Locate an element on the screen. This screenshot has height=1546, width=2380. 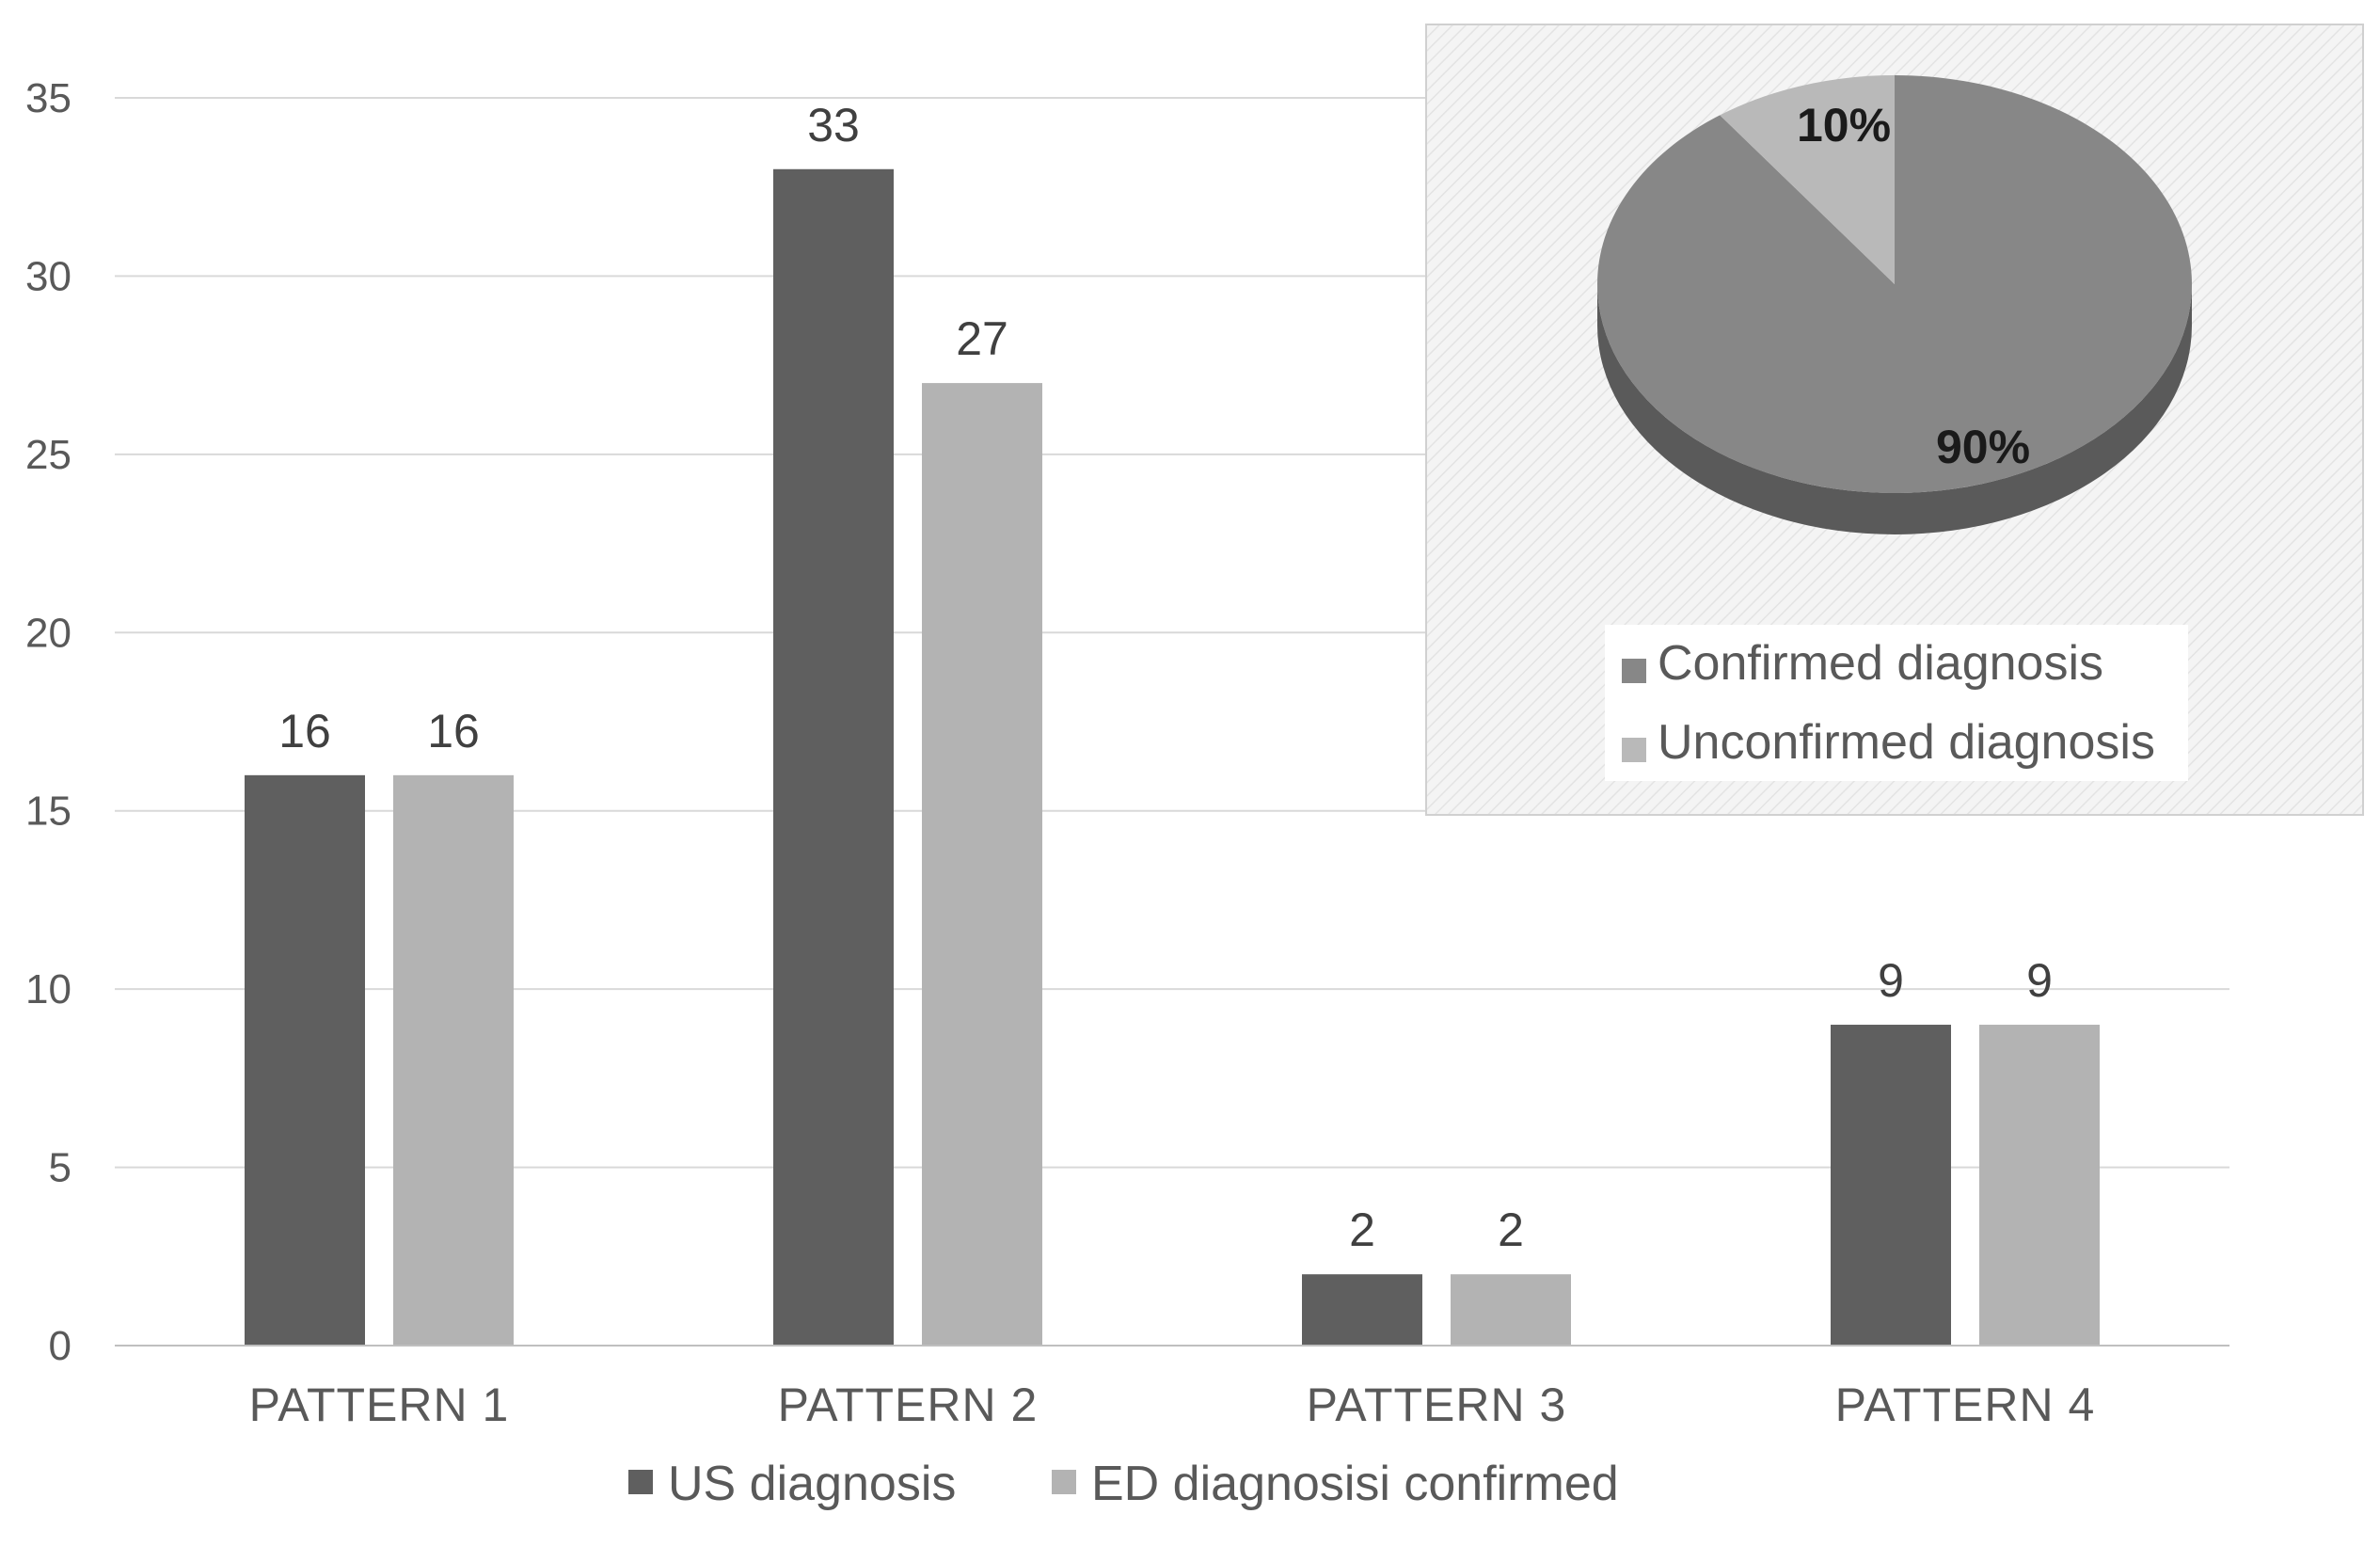
y-tick-label: 25 is located at coordinates (48, 455).